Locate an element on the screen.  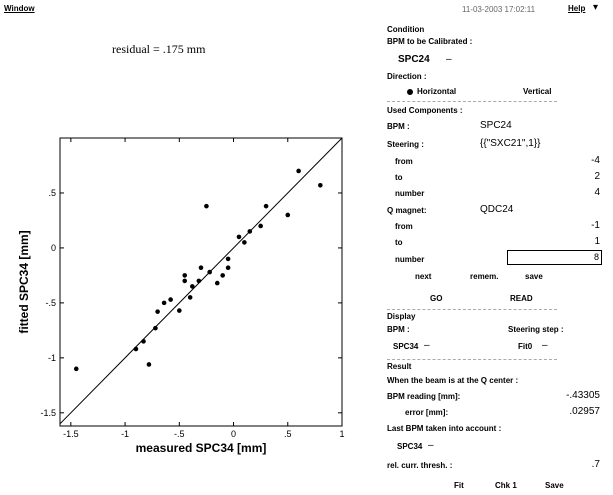
chevron-down-icon: ▾ is located at coordinates (596, 7).